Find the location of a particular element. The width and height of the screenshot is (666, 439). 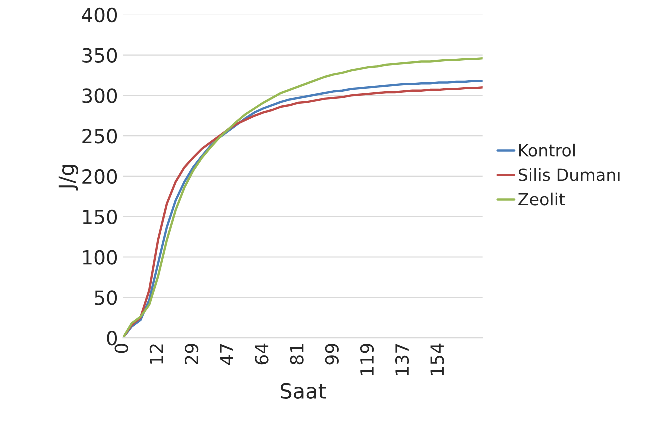

x-tick-label: 29 is located at coordinates (191, 354).